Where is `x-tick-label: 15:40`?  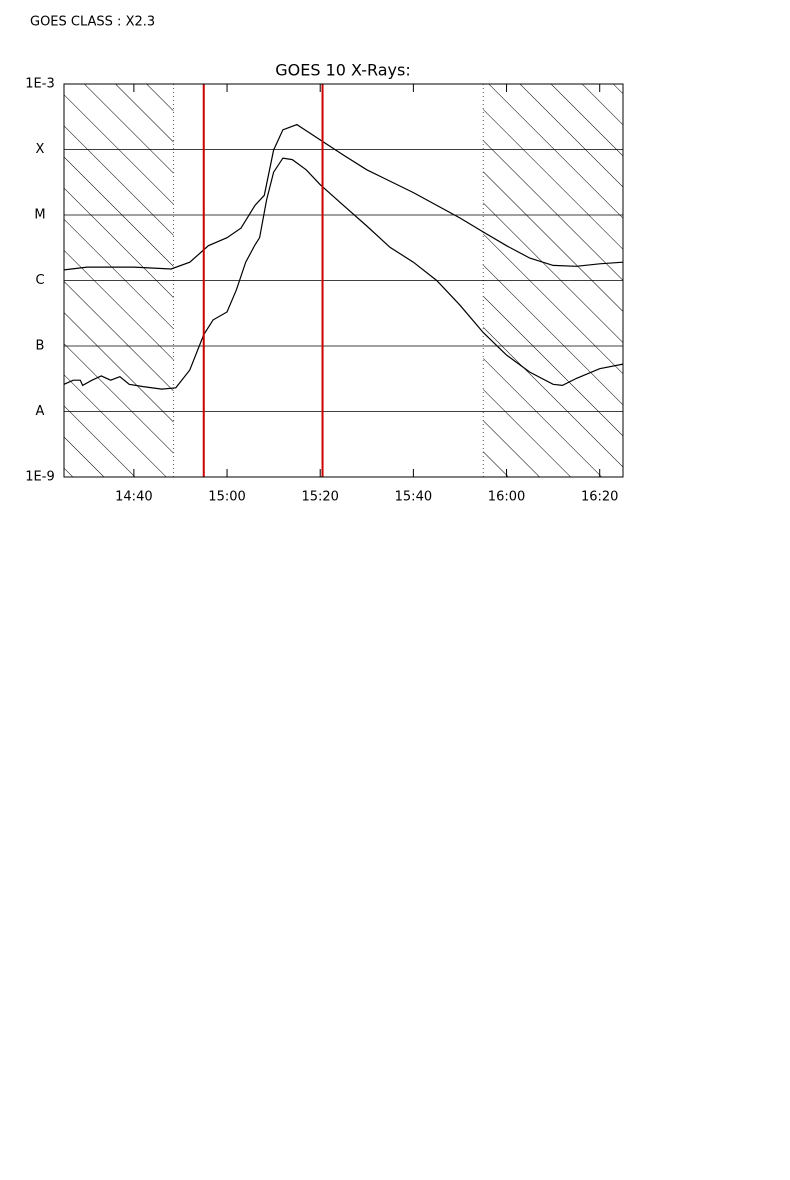 x-tick-label: 15:40 is located at coordinates (413, 497).